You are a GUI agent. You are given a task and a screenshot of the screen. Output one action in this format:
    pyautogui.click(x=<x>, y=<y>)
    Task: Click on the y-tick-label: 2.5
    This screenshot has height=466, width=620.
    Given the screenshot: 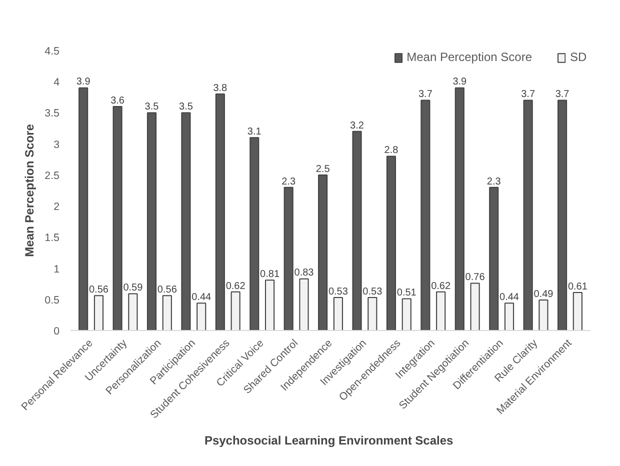 What is the action you would take?
    pyautogui.click(x=52, y=176)
    